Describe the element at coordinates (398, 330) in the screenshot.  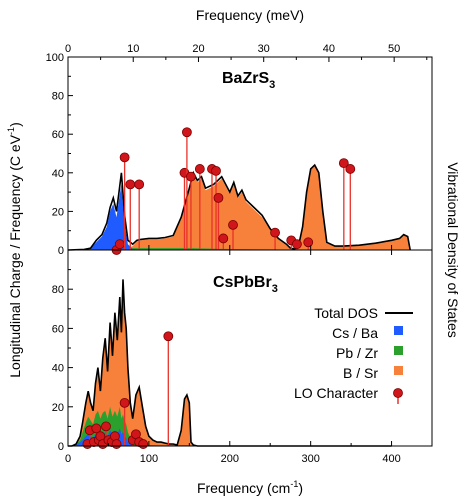
I see `legend-swatch-cs-ba` at that location.